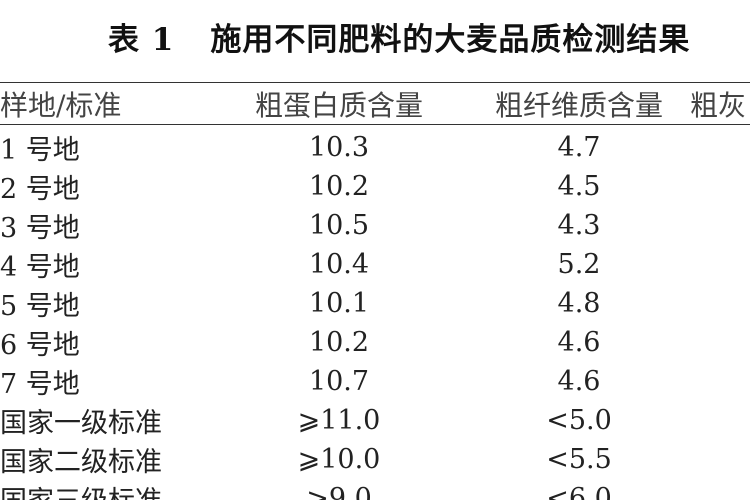 This screenshot has width=750, height=500. I want to click on table-row: 国家一级标准 ⩾11.0 <5.0, so click(375, 420).